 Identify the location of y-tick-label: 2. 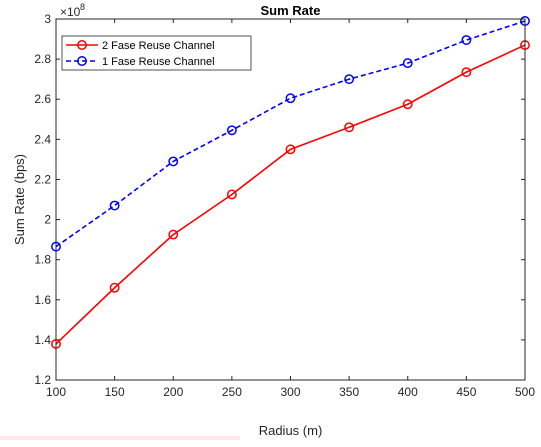
(47, 220).